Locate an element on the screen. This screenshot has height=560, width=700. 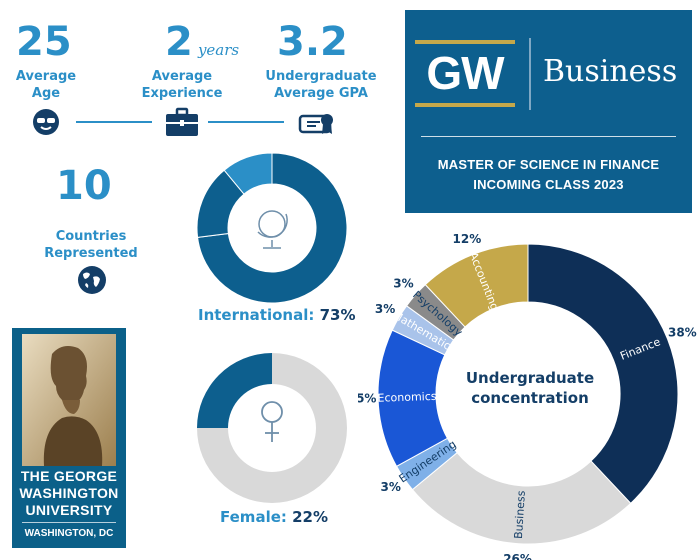
experience-label-line2: Experience is located at coordinates (182, 93).